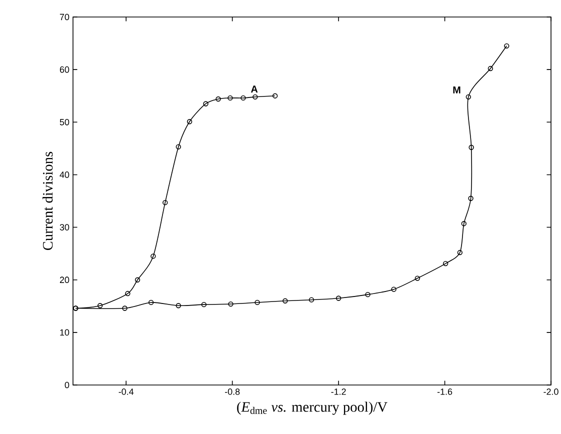 The height and width of the screenshot is (434, 561). What do you see at coordinates (65, 175) in the screenshot?
I see `y-tick-label: 40` at bounding box center [65, 175].